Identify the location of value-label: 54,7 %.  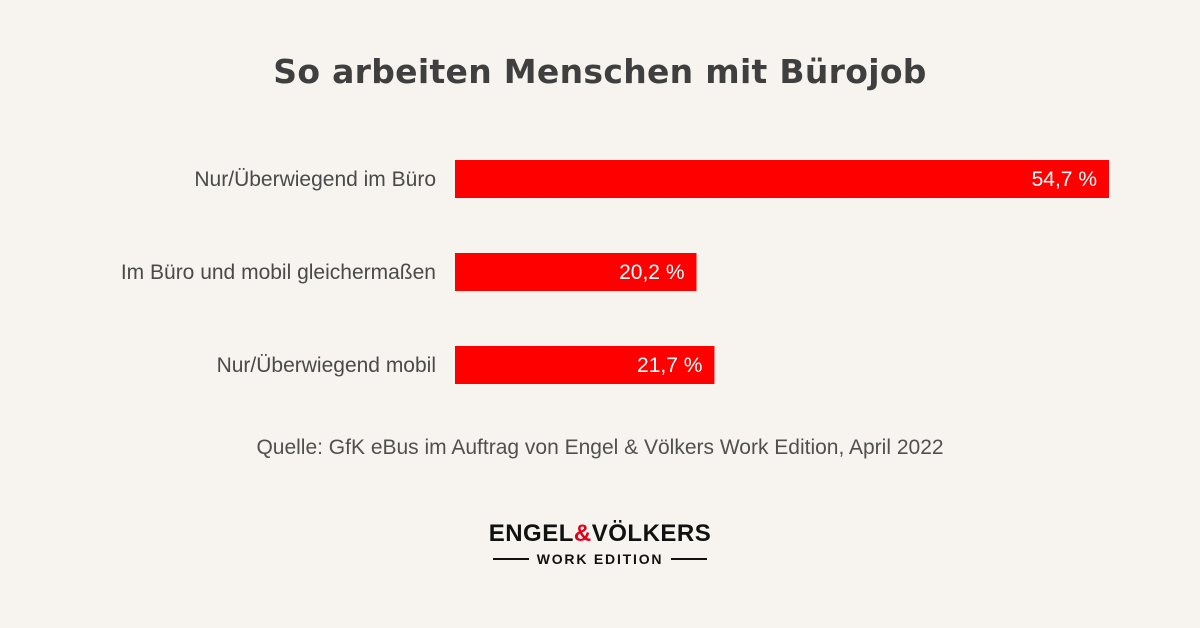
(1064, 179).